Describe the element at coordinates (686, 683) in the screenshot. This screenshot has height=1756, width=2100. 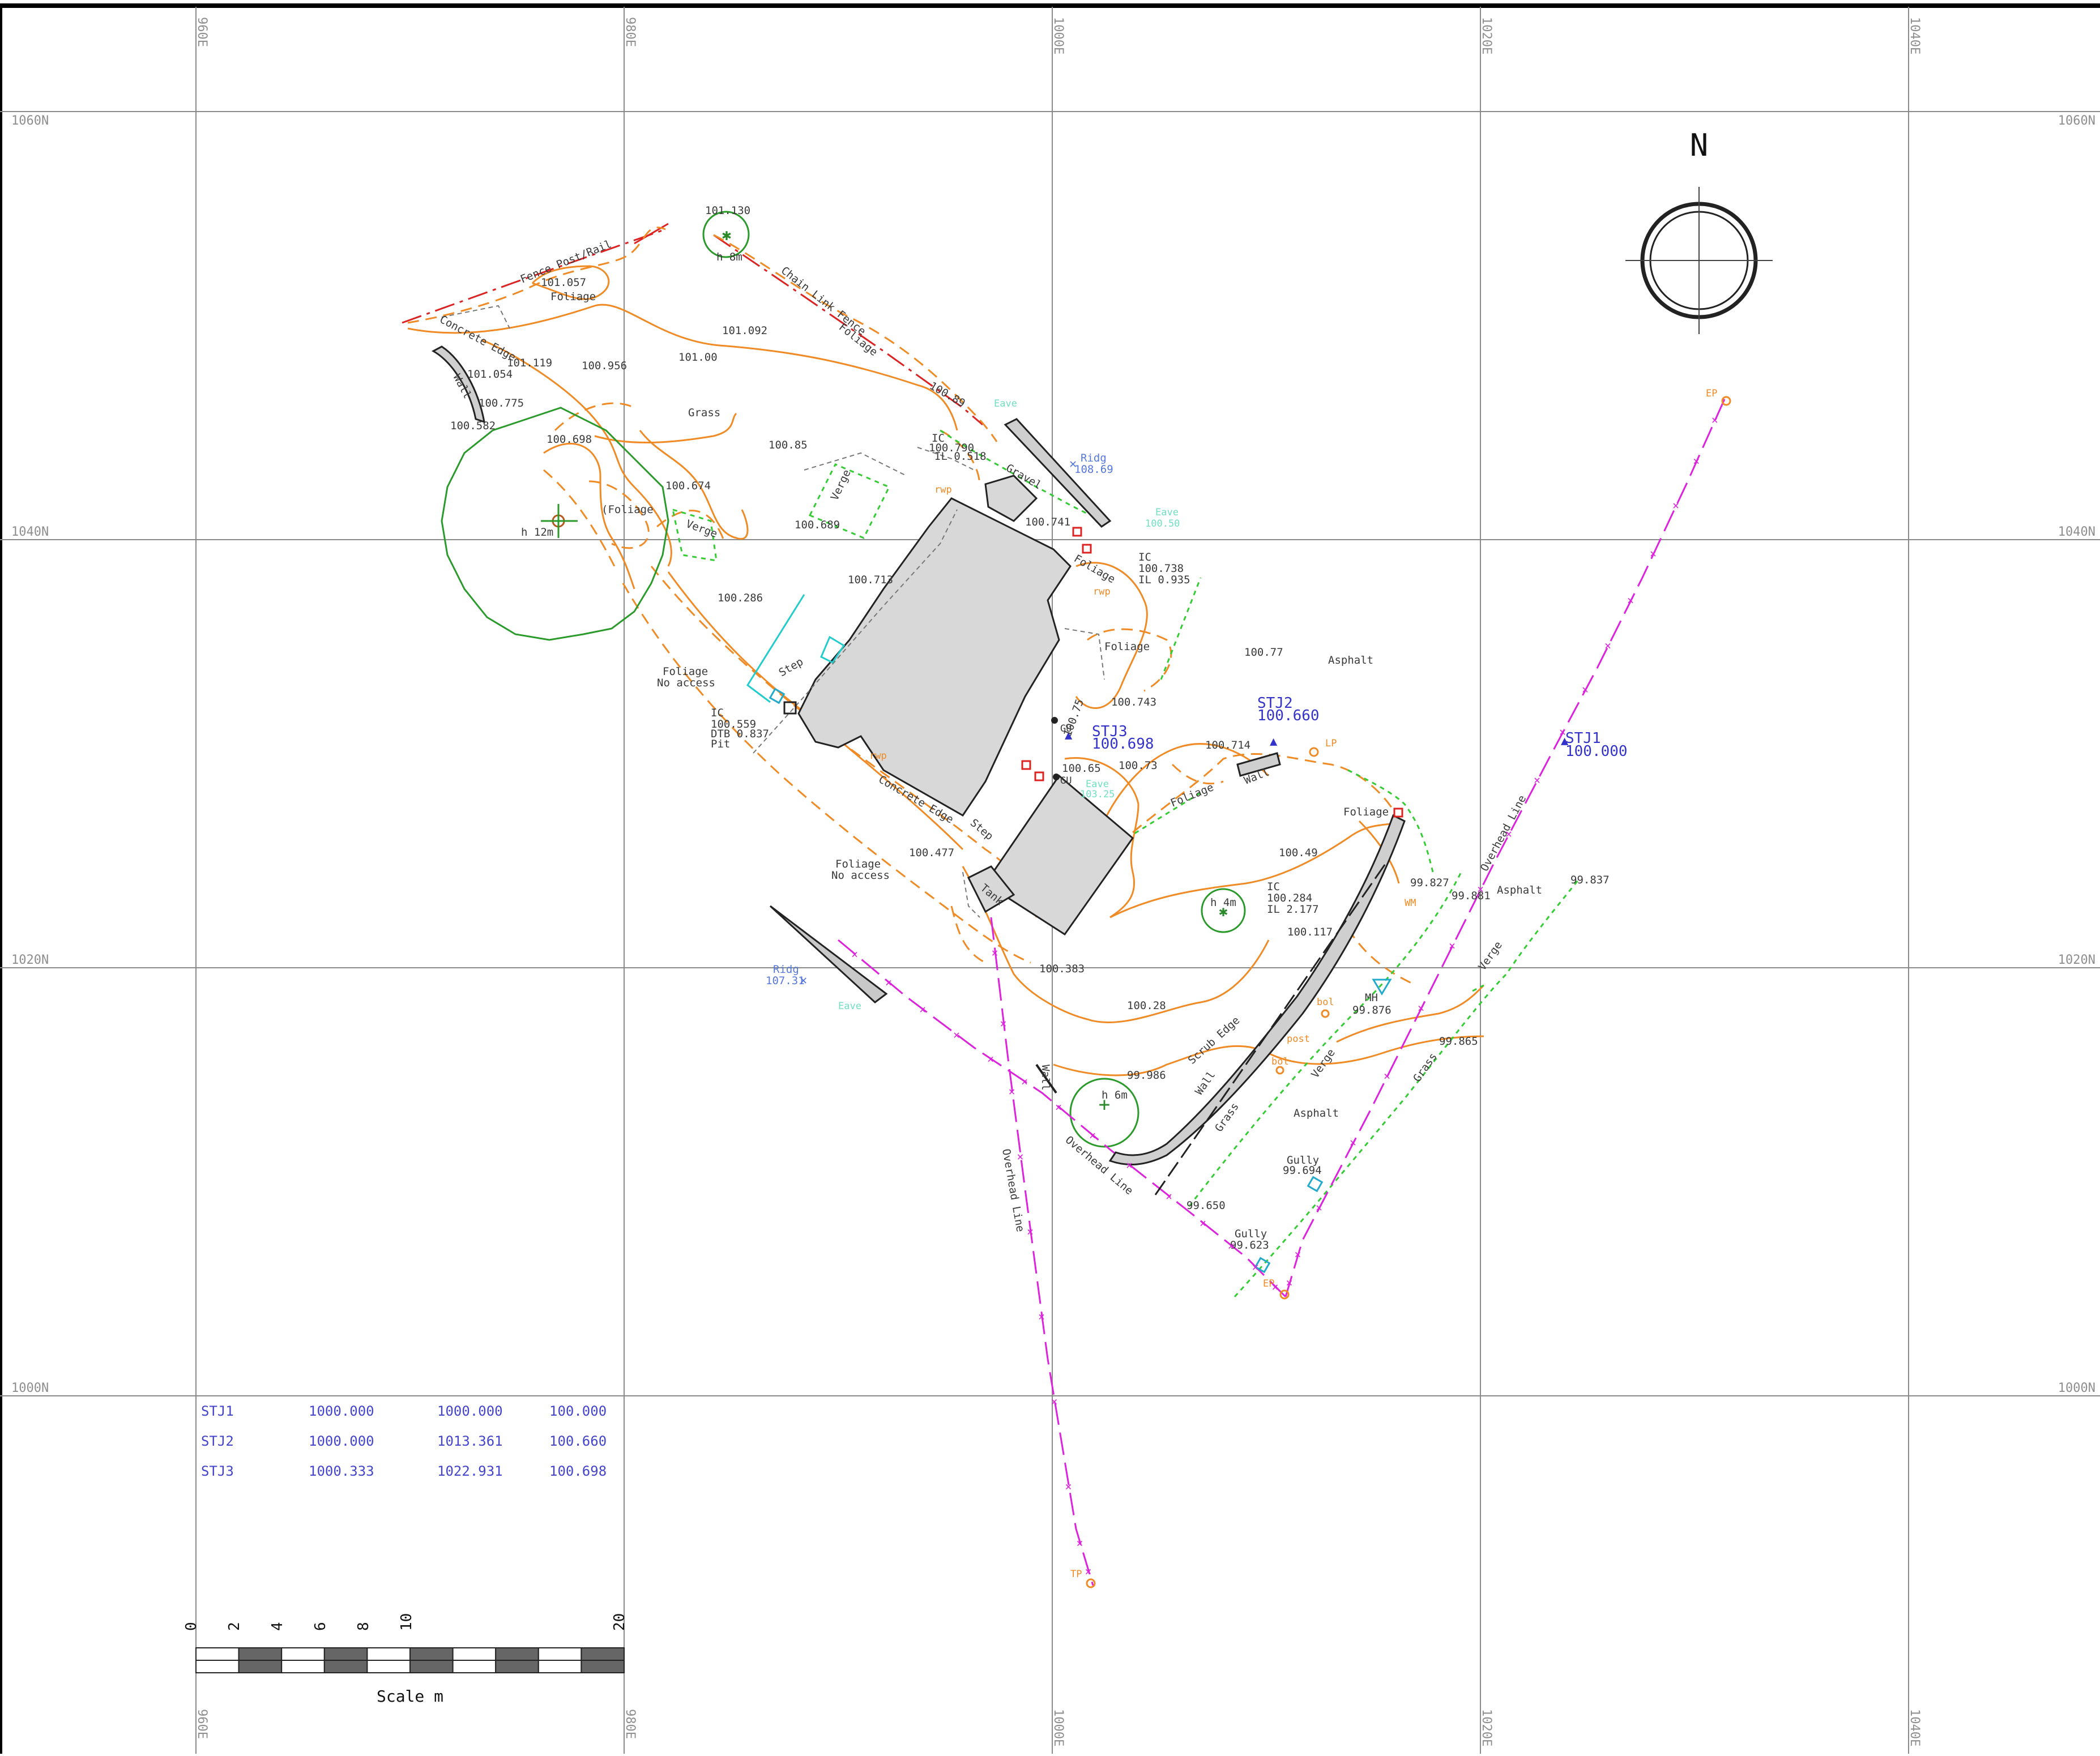
I see `surface-label: No access` at that location.